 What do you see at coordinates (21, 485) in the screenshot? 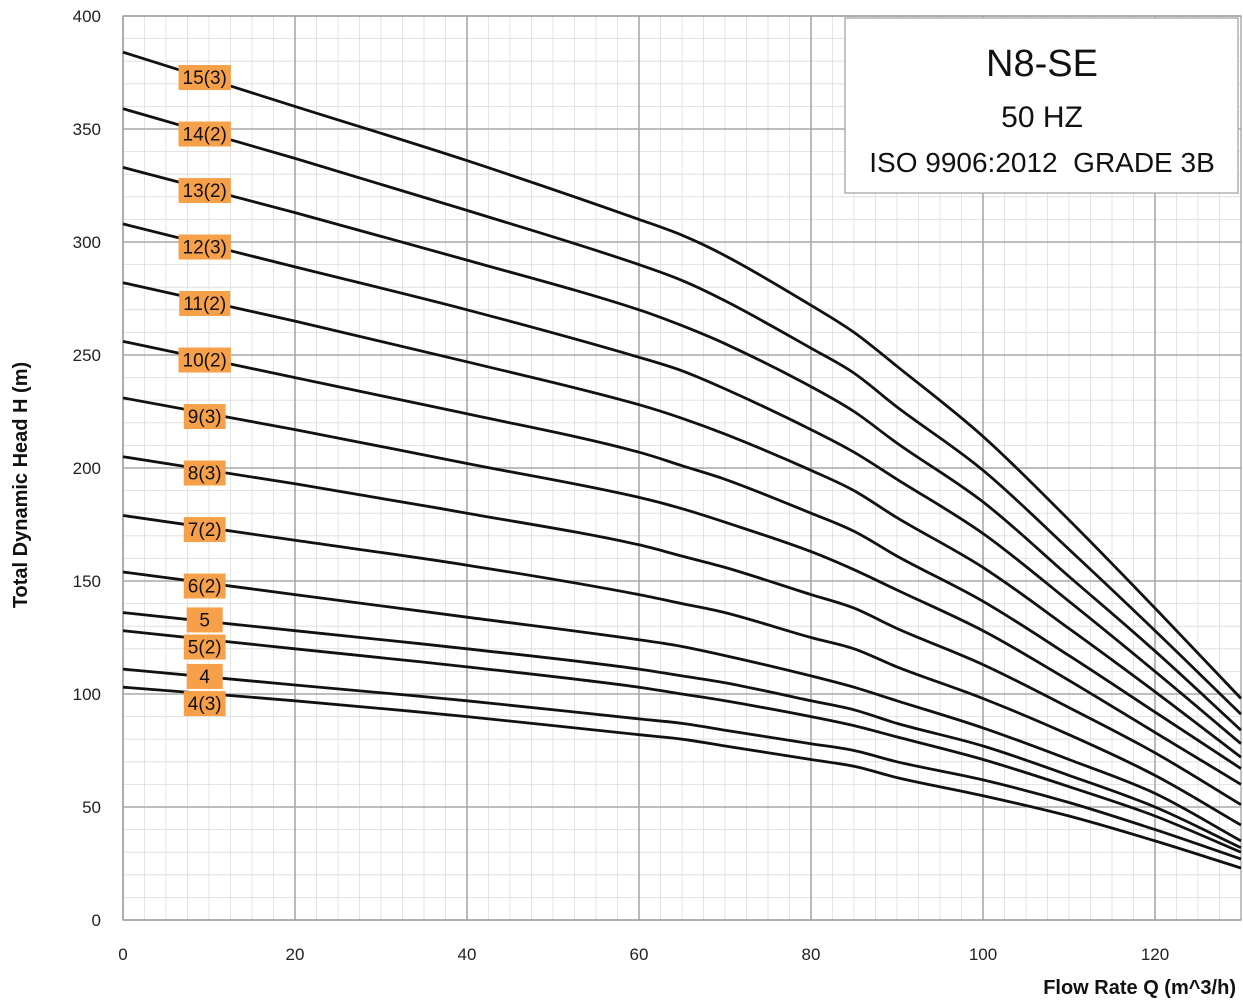
I see `y-axis-title: Total Dynamic Head H (m)` at bounding box center [21, 485].